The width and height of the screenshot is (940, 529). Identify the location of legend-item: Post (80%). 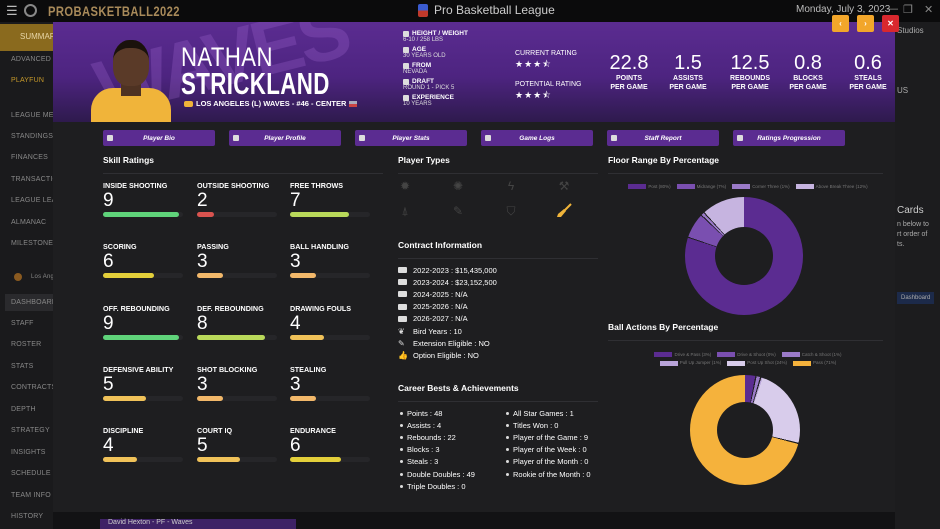
(649, 187).